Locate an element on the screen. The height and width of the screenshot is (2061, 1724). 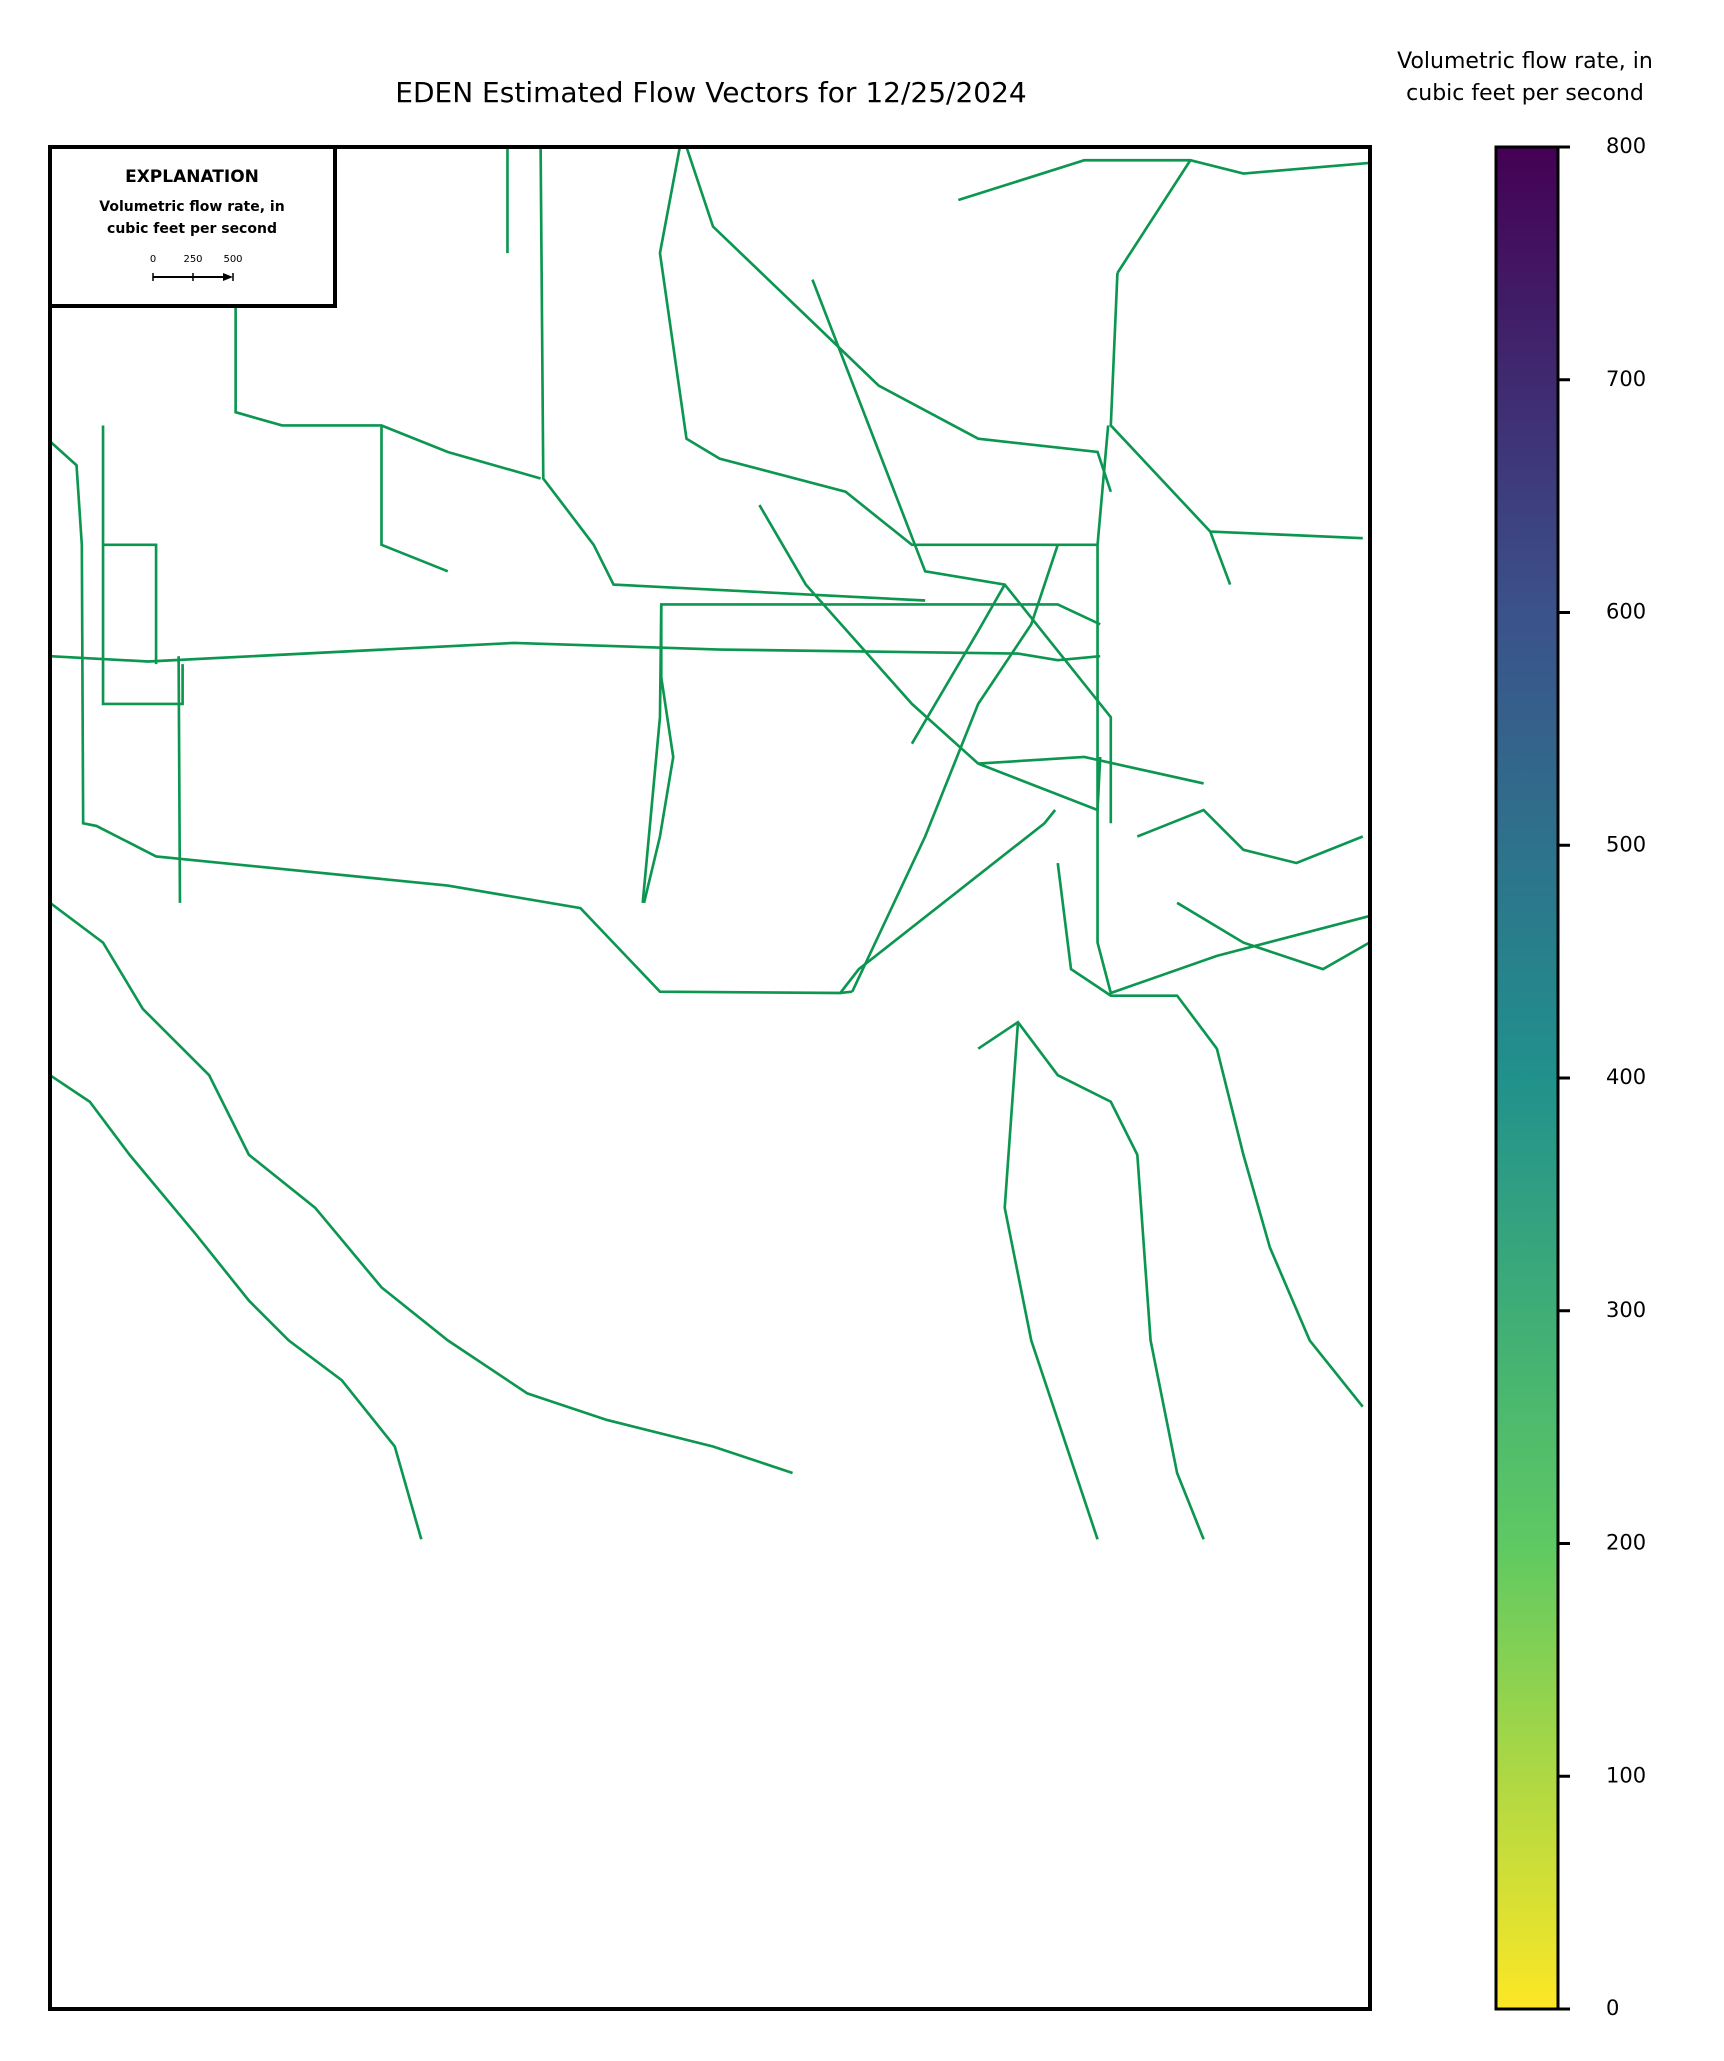
colorbar-label: cubic feet per second is located at coordinates (1525, 93).